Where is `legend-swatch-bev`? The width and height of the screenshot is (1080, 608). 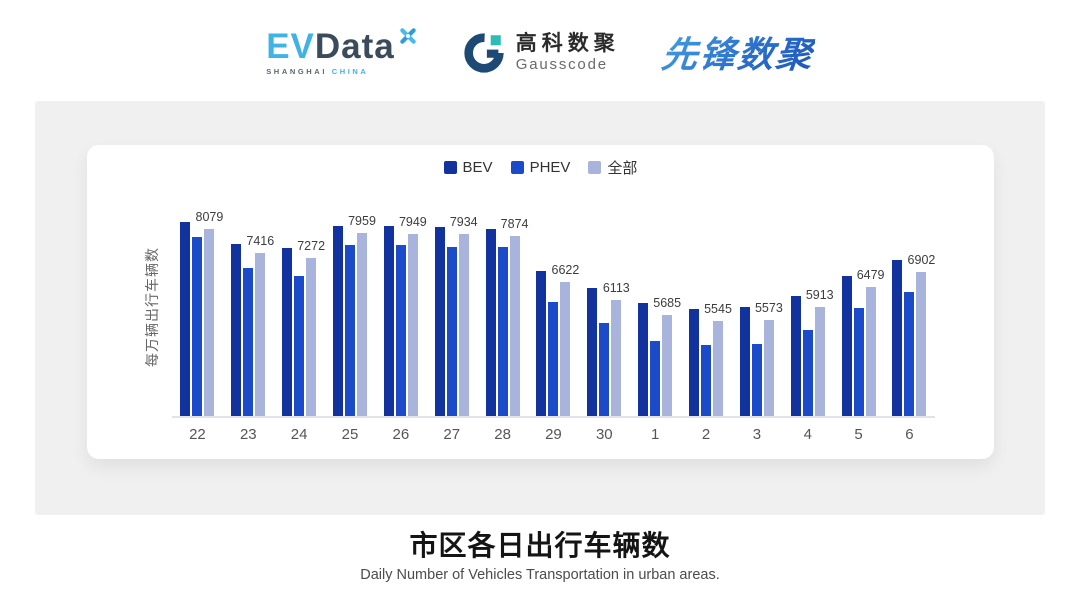
legend-swatch-bev is located at coordinates (450, 167).